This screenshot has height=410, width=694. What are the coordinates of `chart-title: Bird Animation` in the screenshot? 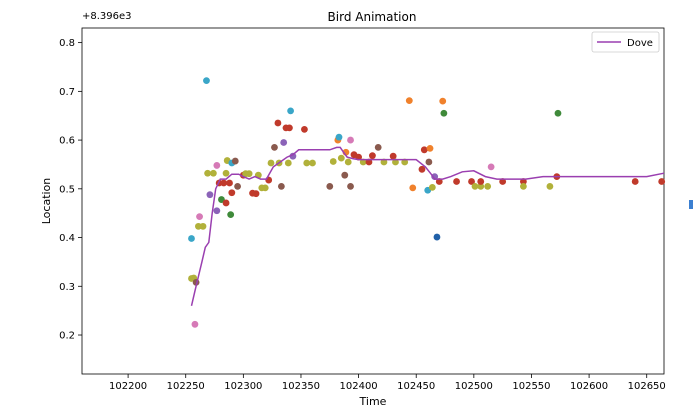 It's located at (372, 17).